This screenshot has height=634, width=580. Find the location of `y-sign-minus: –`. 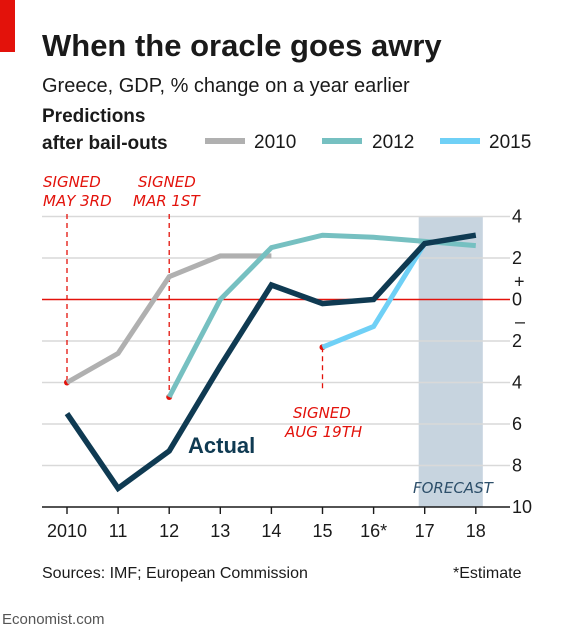

y-sign-minus: – is located at coordinates (520, 322).